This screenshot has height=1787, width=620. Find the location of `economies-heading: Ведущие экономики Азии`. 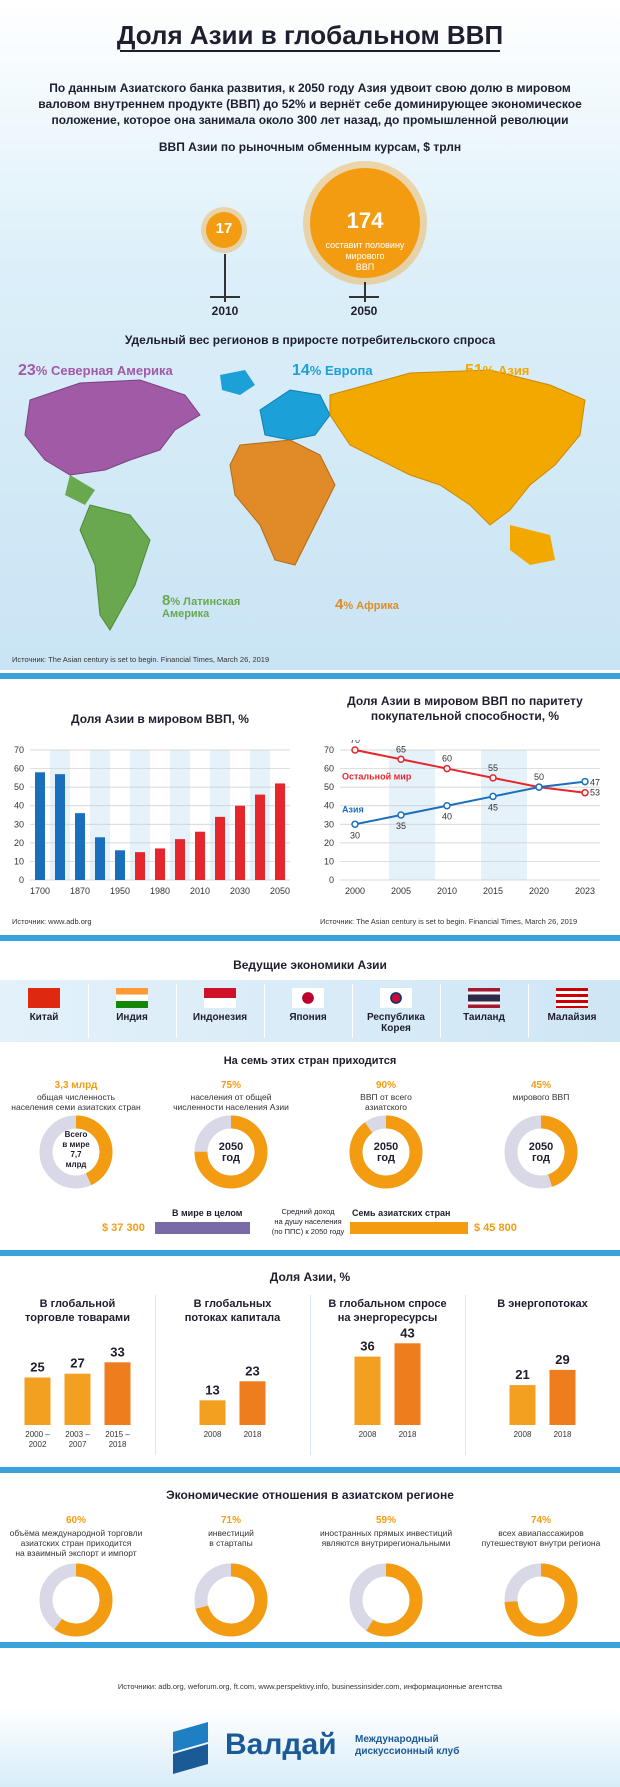

economies-heading: Ведущие экономики Азии is located at coordinates (310, 965).